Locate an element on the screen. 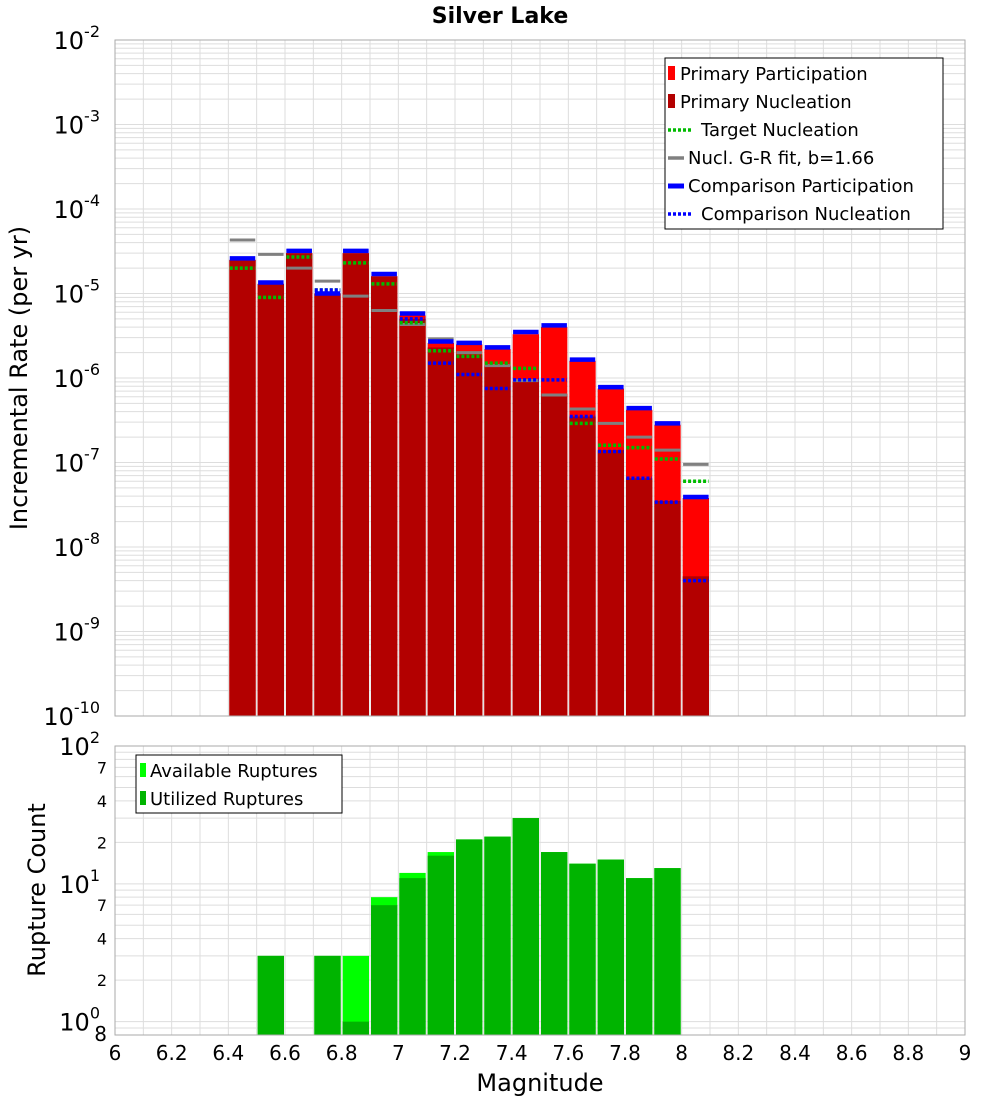 This screenshot has height=1100, width=1000. x-axis-label: Magnitude is located at coordinates (539, 1083).